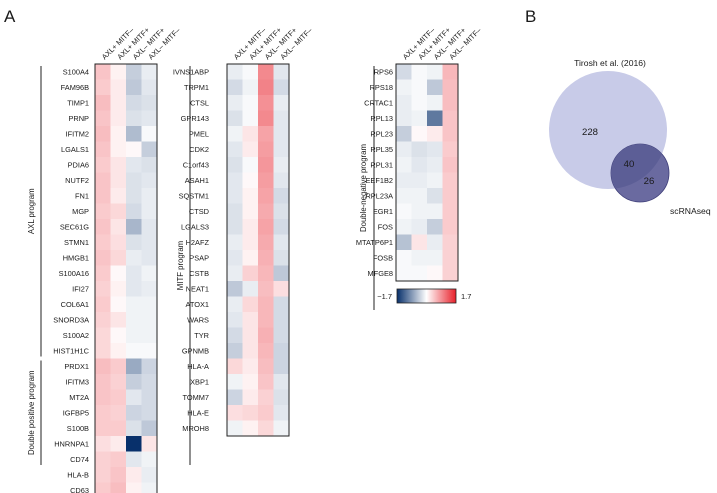 The image size is (717, 493). What do you see at coordinates (198, 366) in the screenshot?
I see `gene-label: HLA-A` at bounding box center [198, 366].